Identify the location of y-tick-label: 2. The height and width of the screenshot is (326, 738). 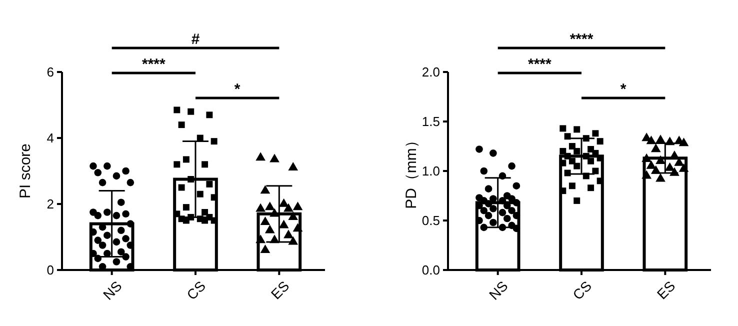
(50, 204).